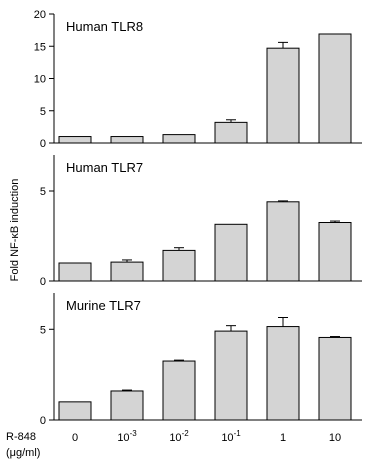 This screenshot has width=373, height=465. What do you see at coordinates (283, 438) in the screenshot?
I see `x-tick-label: 1` at bounding box center [283, 438].